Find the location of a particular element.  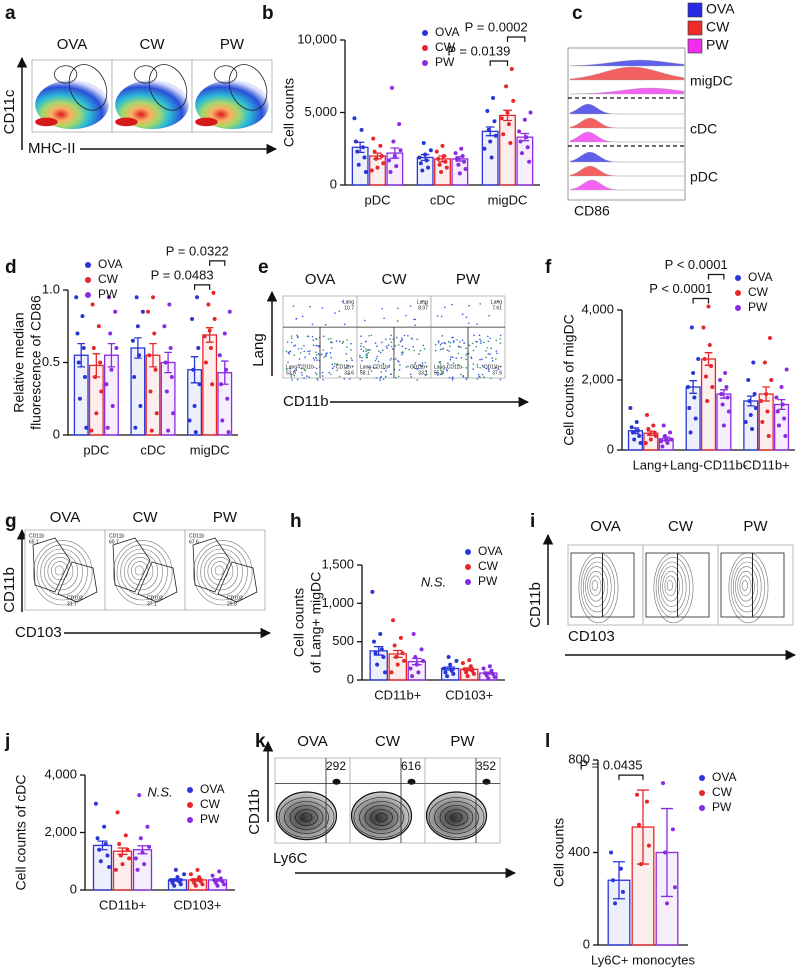

gate-value: 67.6 is located at coordinates (194, 542).